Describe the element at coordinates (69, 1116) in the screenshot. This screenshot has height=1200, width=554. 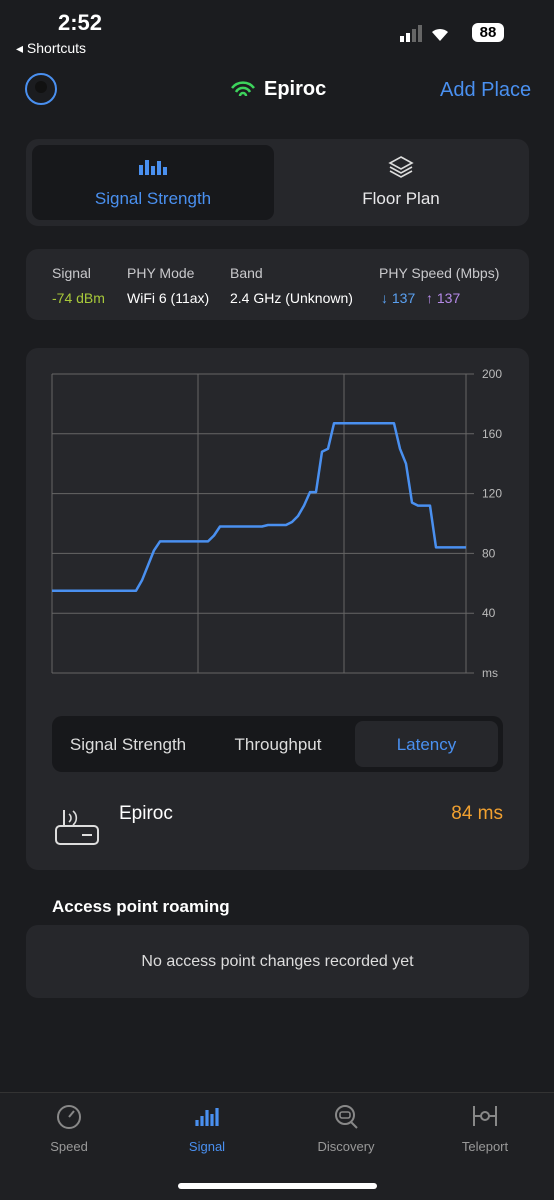
I see `speed-icon` at that location.